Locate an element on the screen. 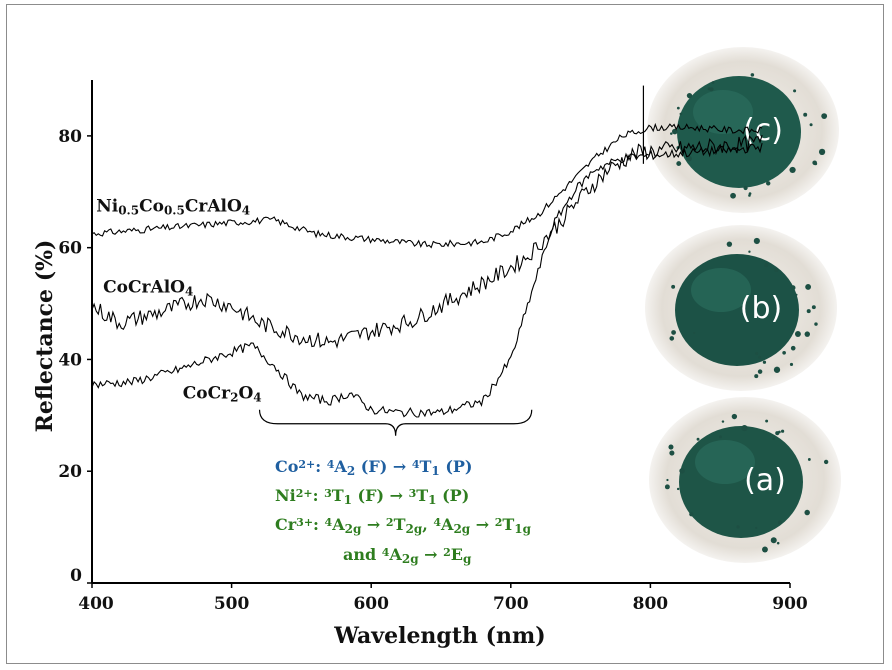 Image resolution: width=892 pixels, height=670 pixels. transition-annotation-1-part: Ni is located at coordinates (285, 495).